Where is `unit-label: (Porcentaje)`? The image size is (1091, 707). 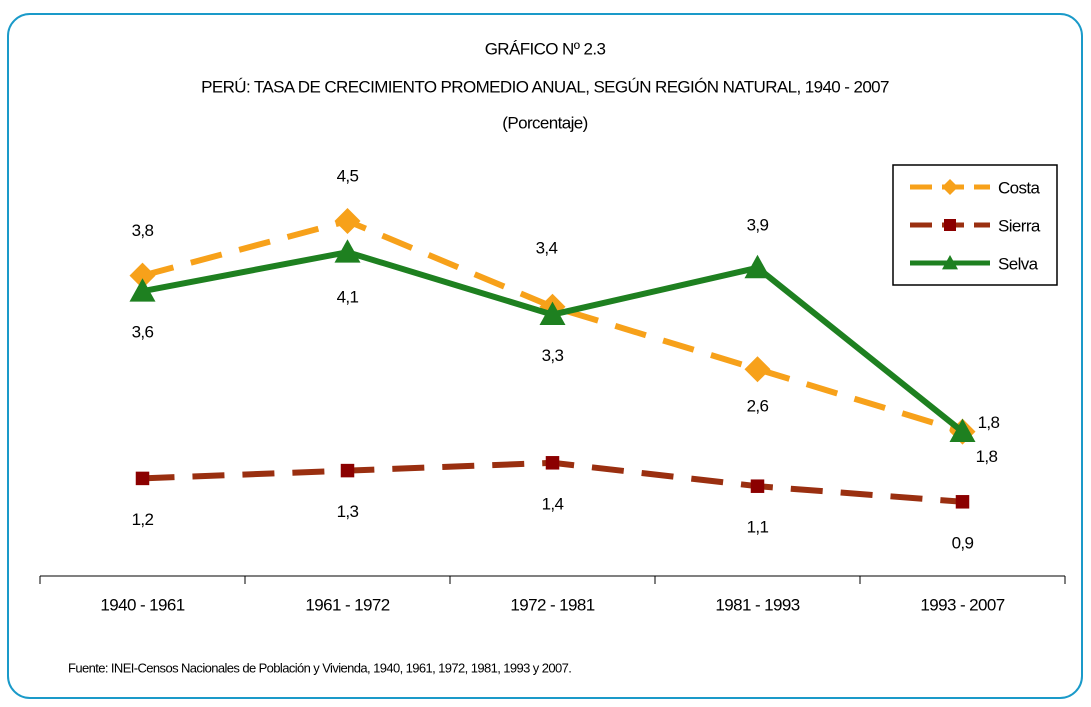
unit-label: (Porcentaje) is located at coordinates (544, 122).